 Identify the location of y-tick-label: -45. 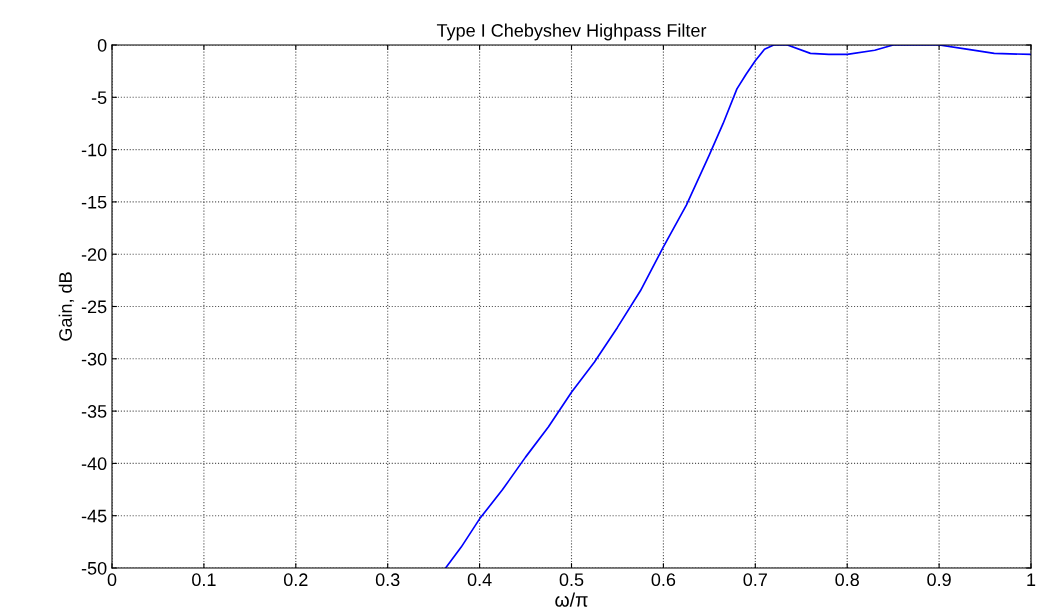
(94, 516).